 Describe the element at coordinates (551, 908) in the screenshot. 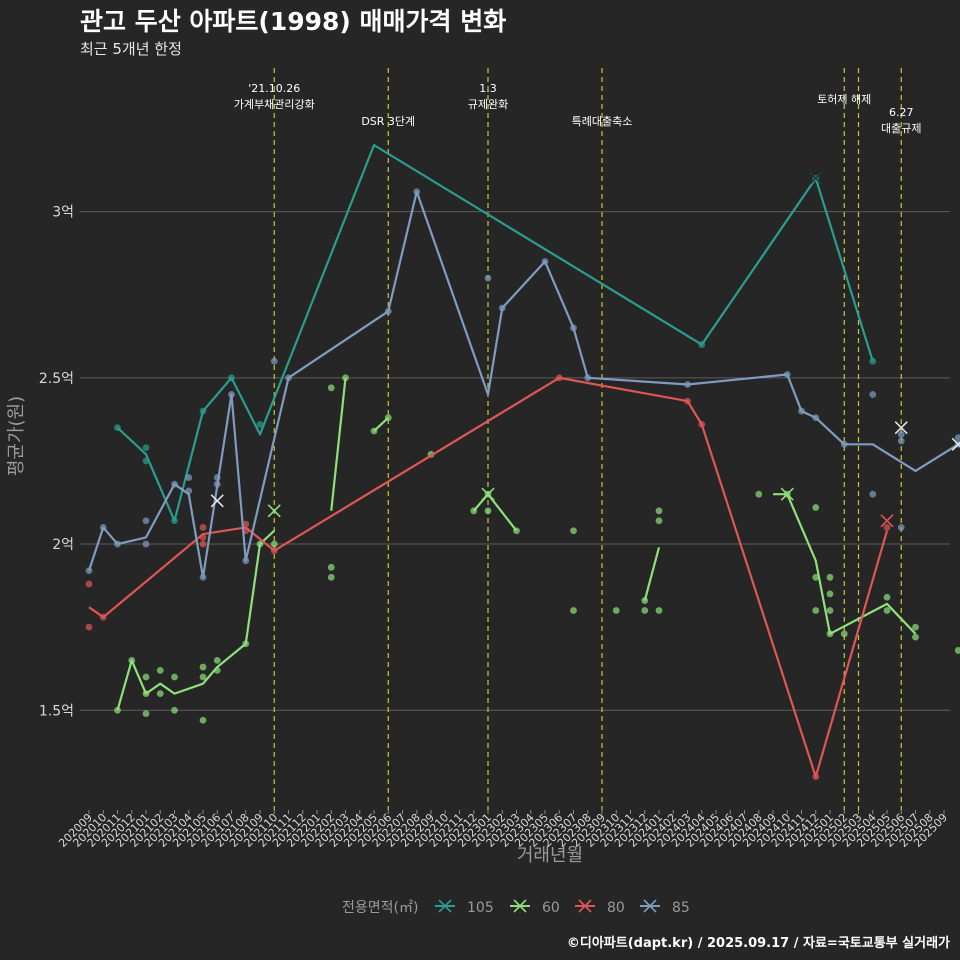

I see `legend-label-60: 60` at that location.